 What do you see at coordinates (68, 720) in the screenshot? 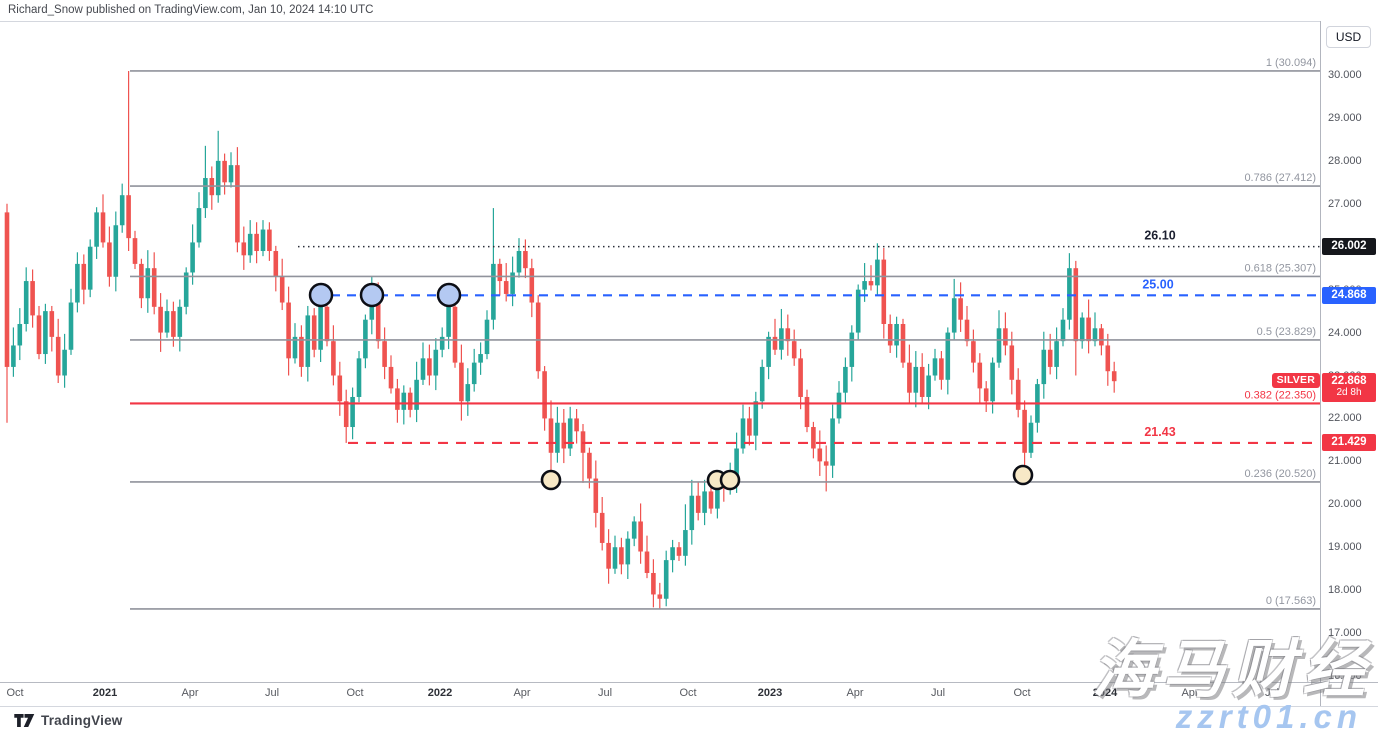
I see `tradingview-logo: TradingView` at bounding box center [68, 720].